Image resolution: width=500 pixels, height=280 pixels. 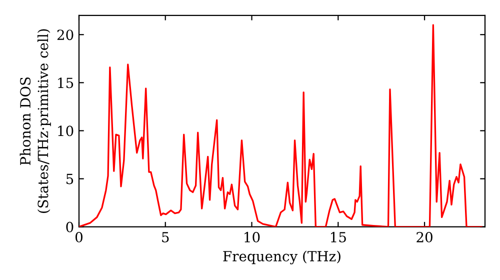 What do you see at coordinates (281, 257) in the screenshot?
I see `x-axis-title: Frequency (THz)` at bounding box center [281, 257].